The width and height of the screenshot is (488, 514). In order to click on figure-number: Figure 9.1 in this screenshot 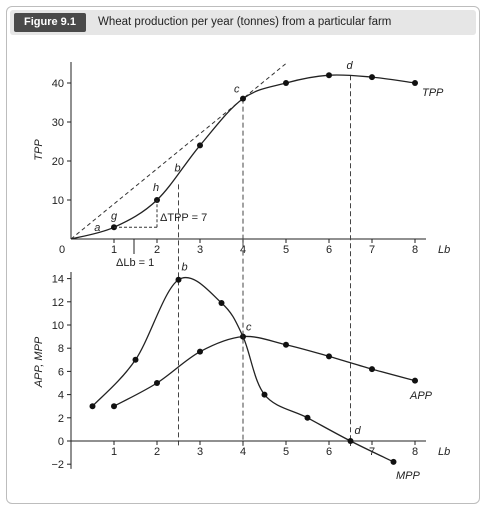, I will do `click(50, 22)`.